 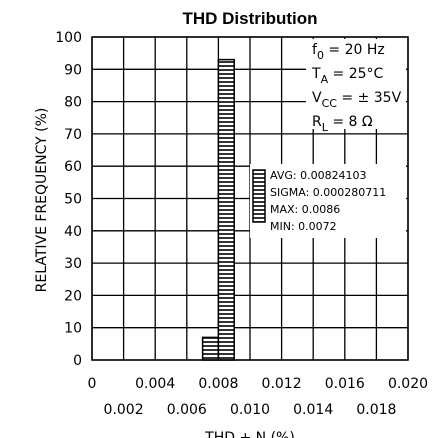 I want to click on condition-symbol: R, so click(x=317, y=122).